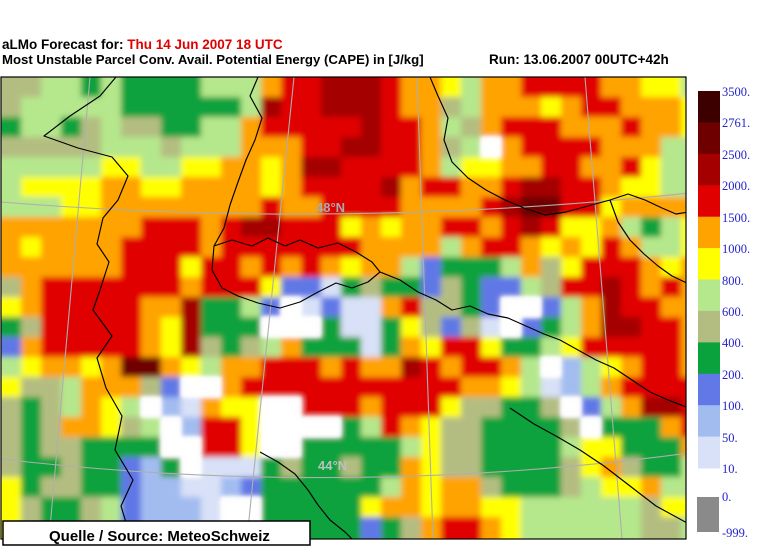  What do you see at coordinates (735, 533) in the screenshot?
I see `svg-text: -999.` at bounding box center [735, 533].